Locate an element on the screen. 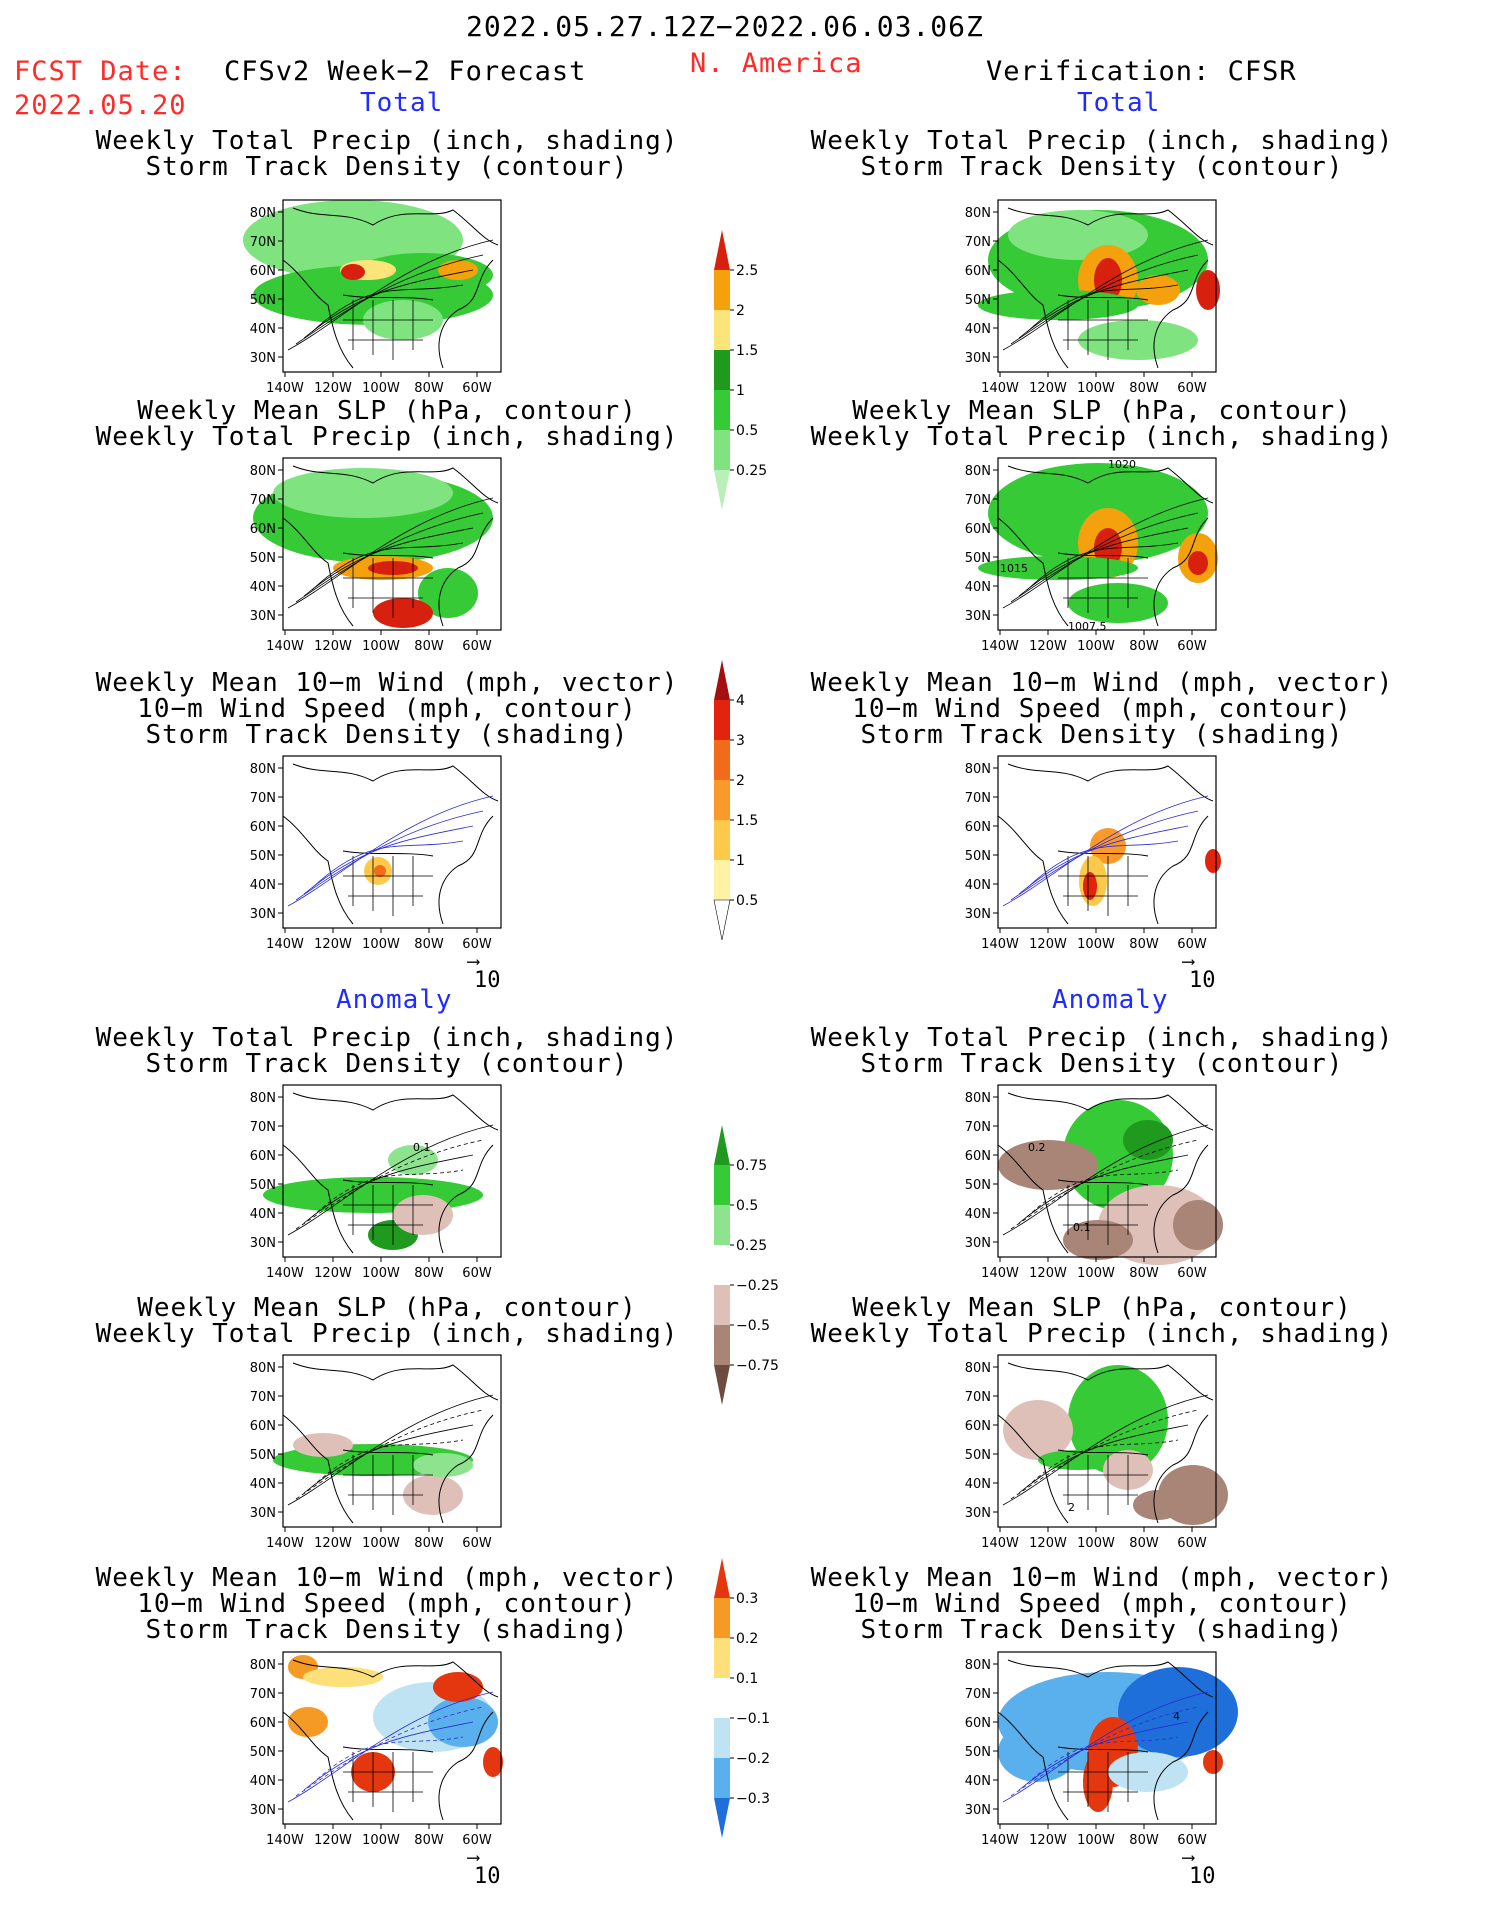 The height and width of the screenshot is (1925, 1487). map-panel-wind-total-forecast: 80N 70N 60N 50N 40N 30N 140W 120W 100W 80W 60W is located at coordinates (382, 853).